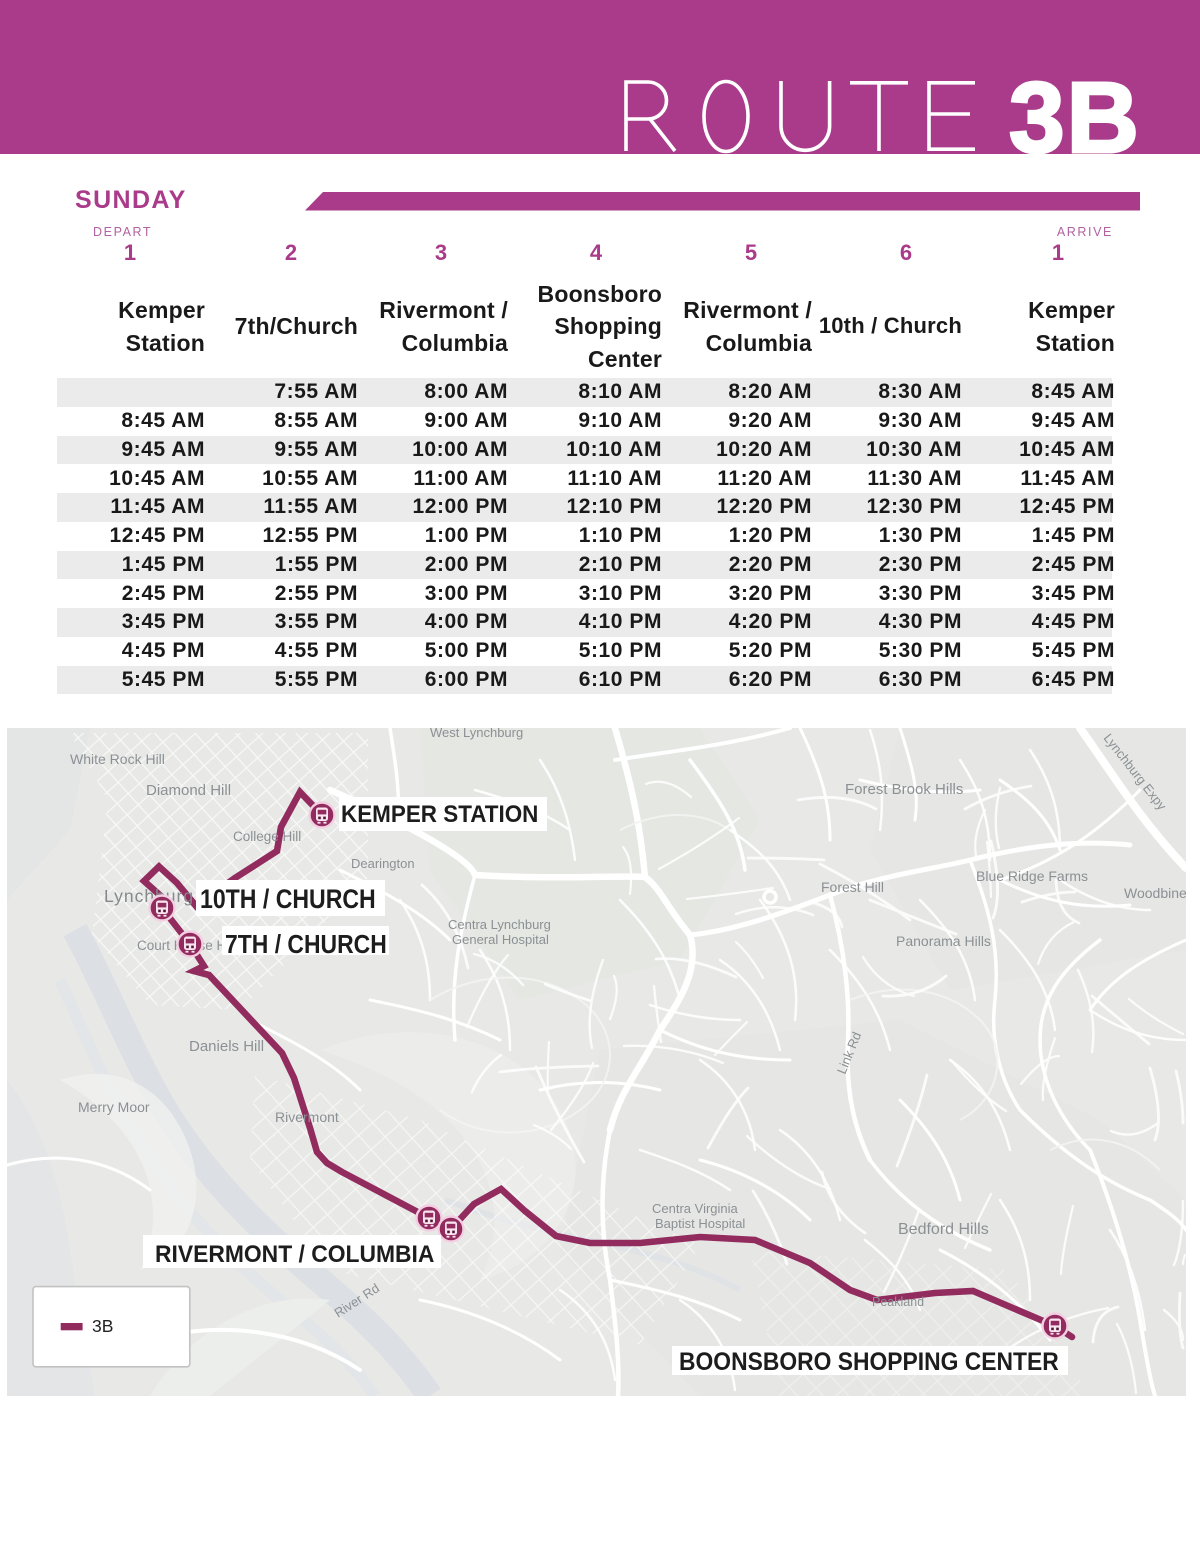  What do you see at coordinates (904, 789) in the screenshot?
I see `svg-text: Forest Brook Hills` at bounding box center [904, 789].